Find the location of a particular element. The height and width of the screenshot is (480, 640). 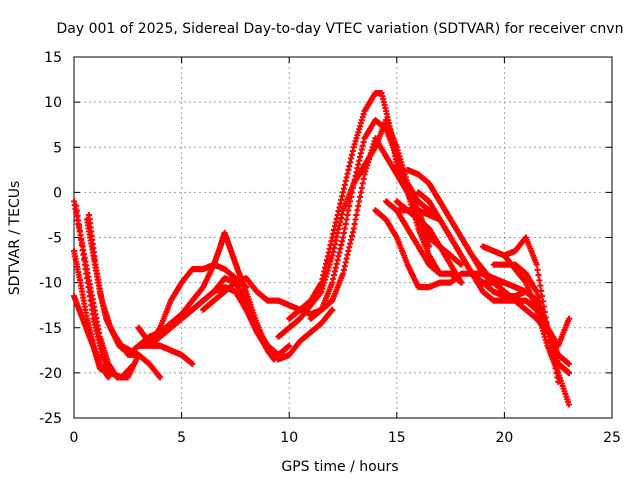

y-tick-label: -5 is located at coordinates (55, 239).